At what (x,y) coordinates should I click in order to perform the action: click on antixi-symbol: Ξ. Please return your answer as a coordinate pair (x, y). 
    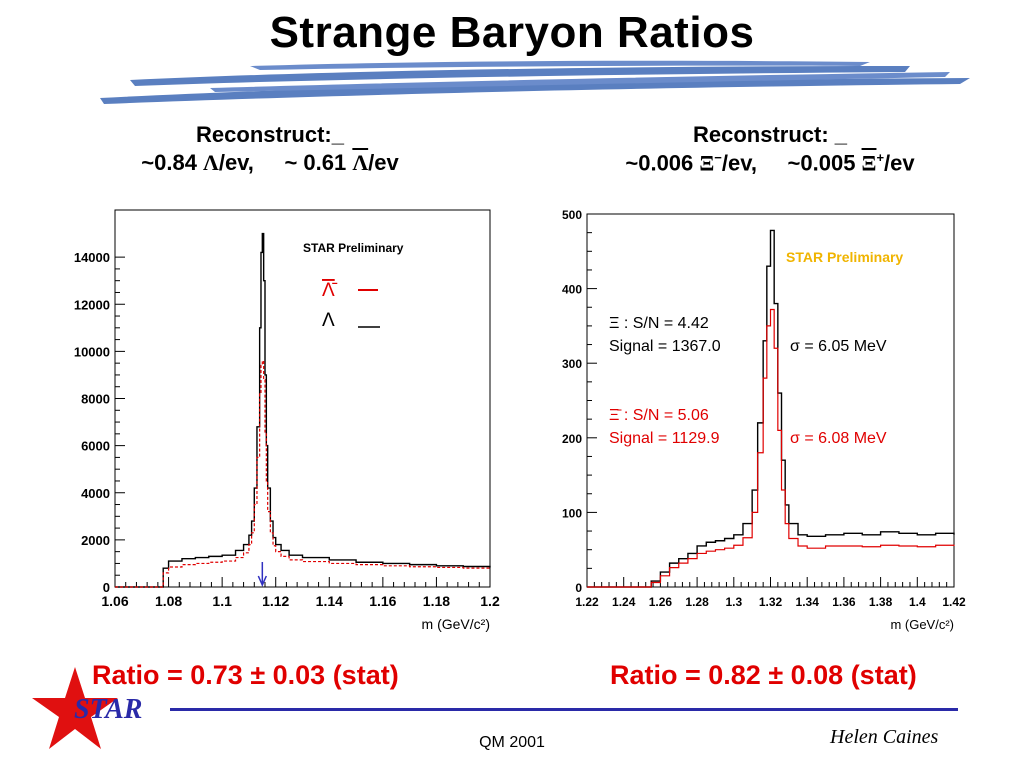
    Looking at the image, I should click on (869, 163).